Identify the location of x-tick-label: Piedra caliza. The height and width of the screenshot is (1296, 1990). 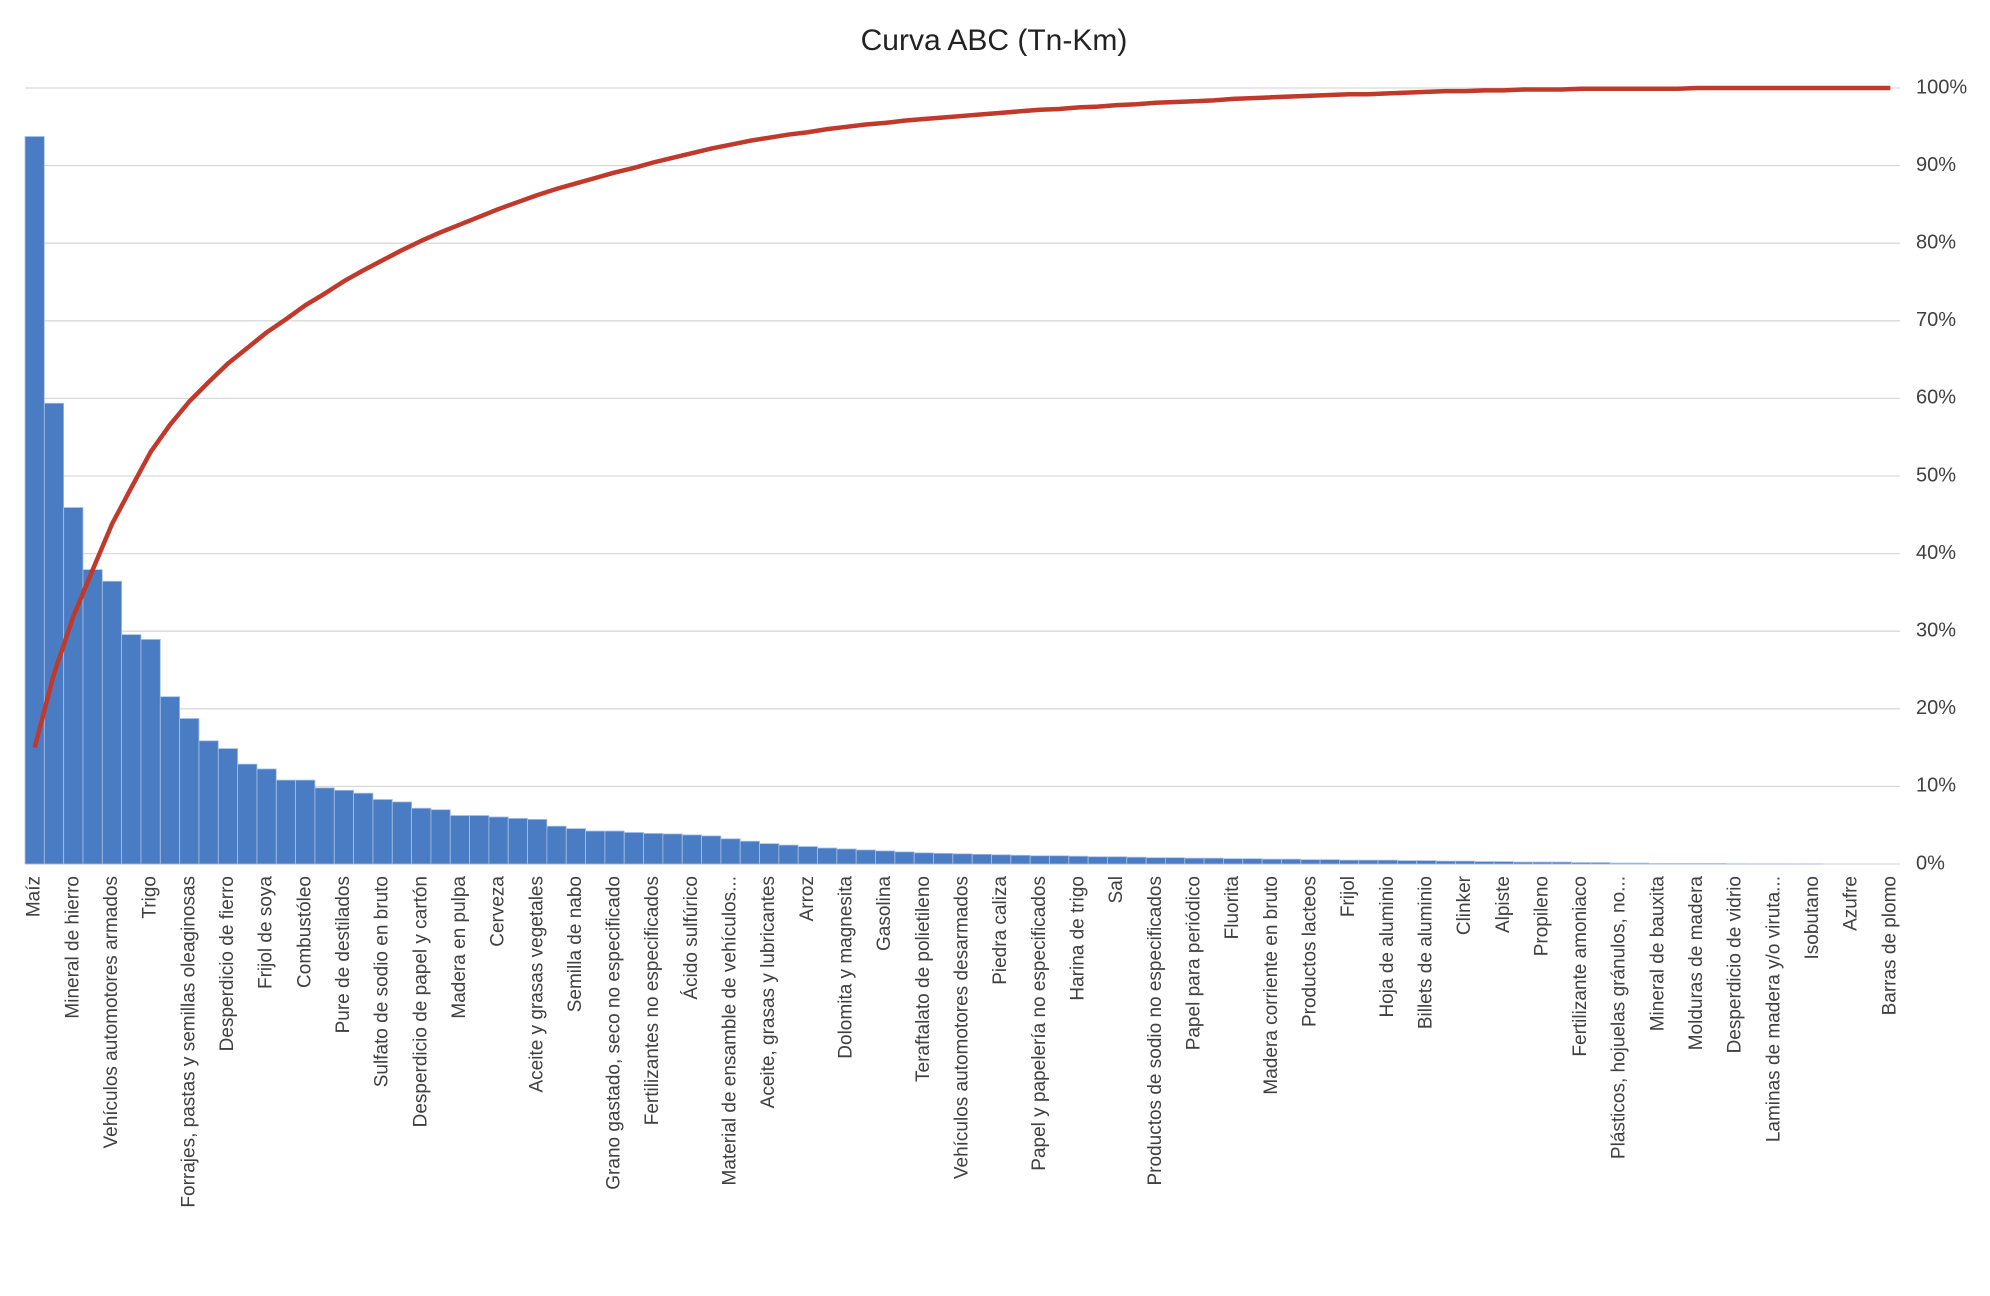
(1000, 930).